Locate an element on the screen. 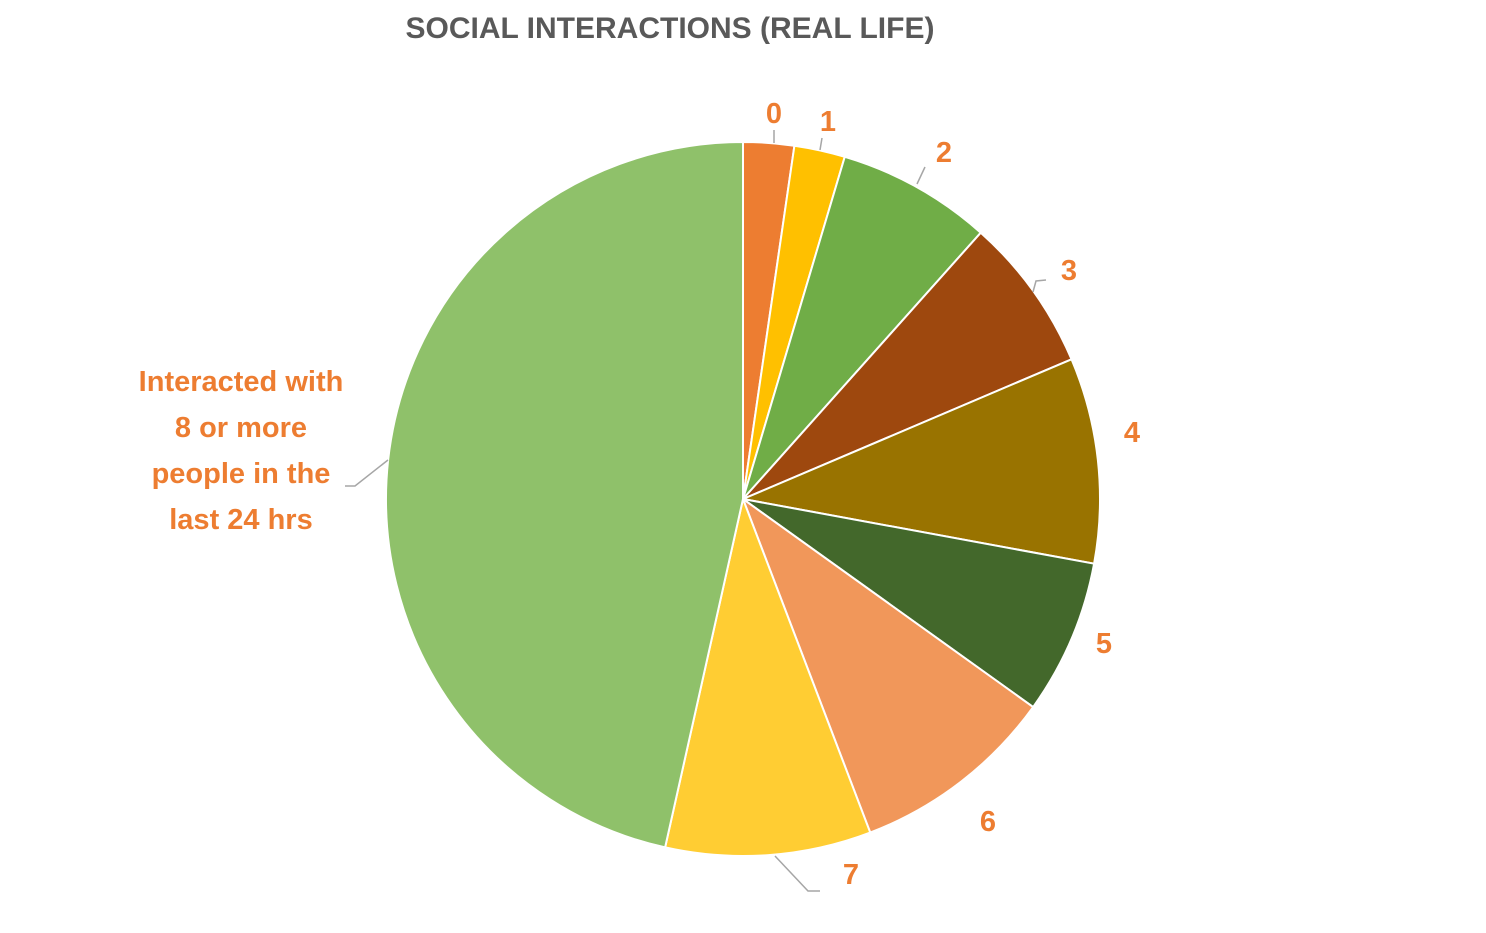 The width and height of the screenshot is (1486, 933). slice-label-line: 8 or more is located at coordinates (241, 428).